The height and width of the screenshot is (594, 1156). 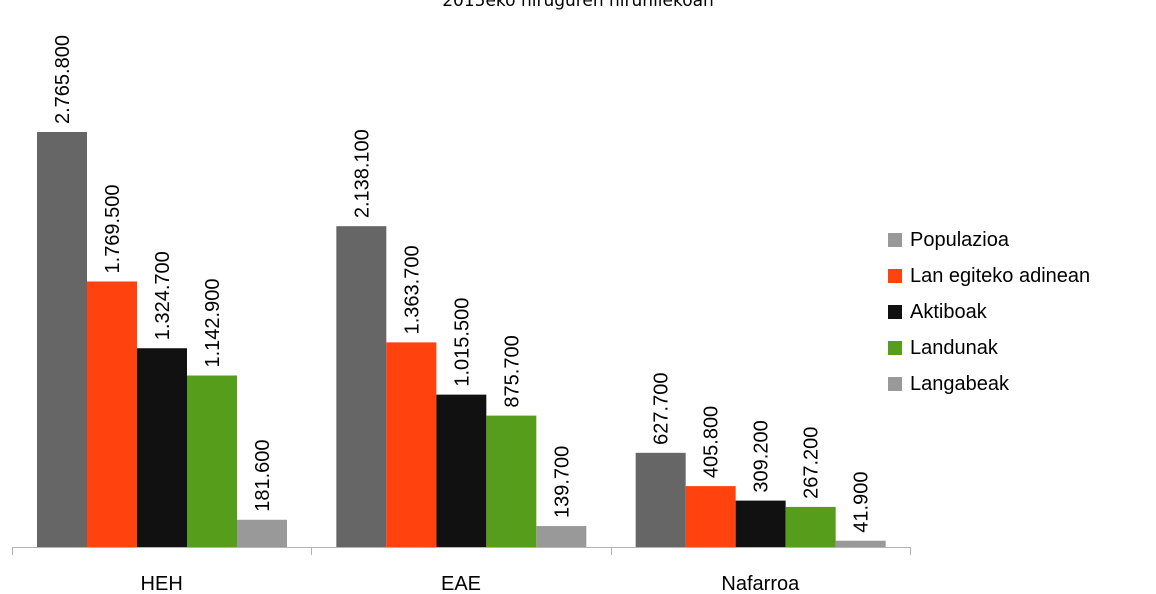 I want to click on bar-heh-lan-egiteko-adinean, so click(x=112, y=414).